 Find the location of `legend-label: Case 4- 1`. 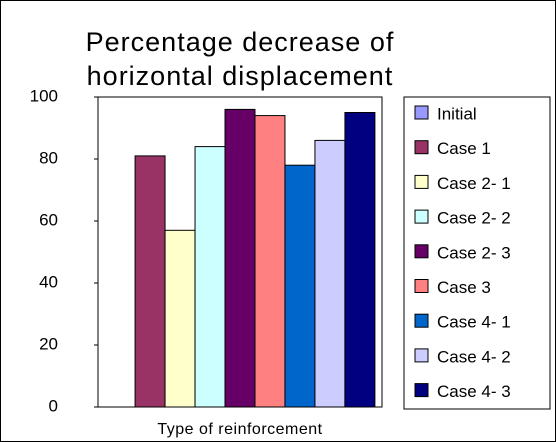

legend-label: Case 4- 1 is located at coordinates (474, 322).